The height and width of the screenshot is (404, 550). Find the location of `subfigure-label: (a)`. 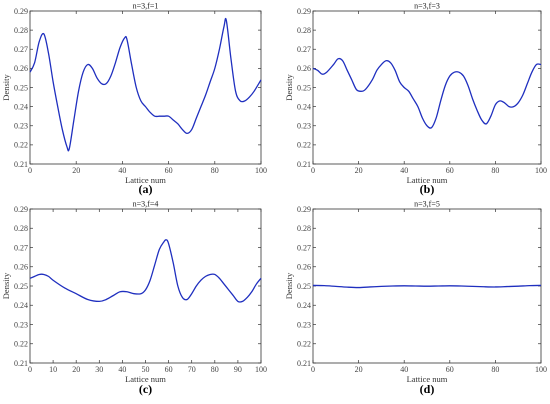

subfigure-label: (a) is located at coordinates (146, 189).